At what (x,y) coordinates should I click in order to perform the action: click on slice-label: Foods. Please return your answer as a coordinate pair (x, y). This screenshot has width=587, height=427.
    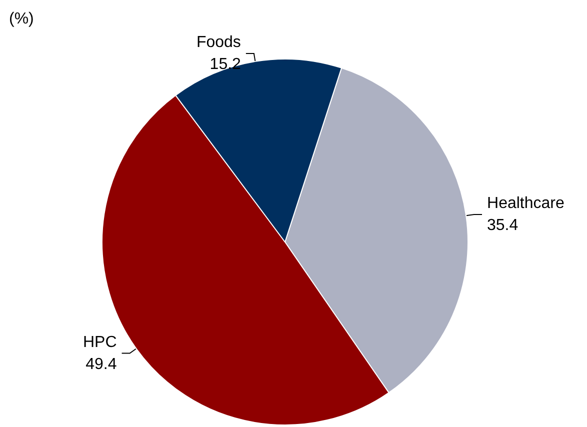
    Looking at the image, I should click on (218, 43).